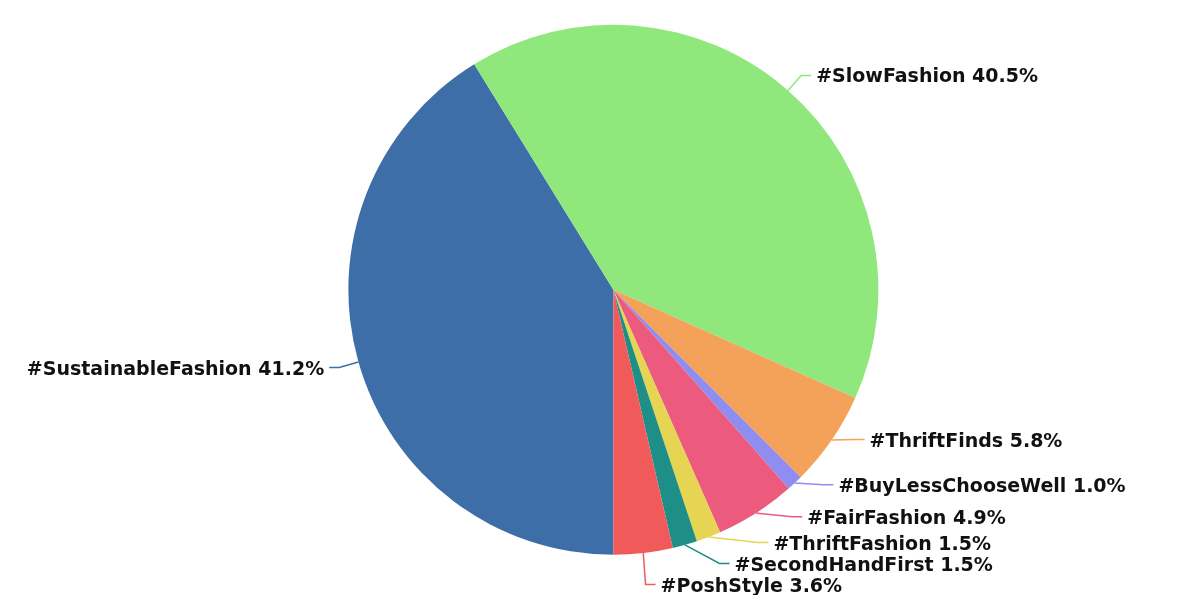 This screenshot has width=1203, height=603. Describe the element at coordinates (982, 484) in the screenshot. I see `slice-label: #BuyLessChooseWell 1.0%` at that location.